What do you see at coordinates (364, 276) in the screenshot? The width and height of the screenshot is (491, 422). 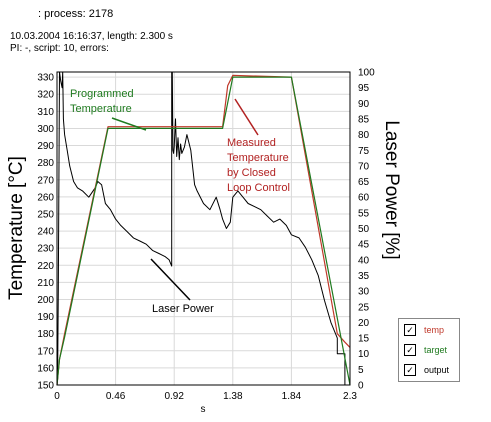 I see `y2-tick-label: 35` at bounding box center [364, 276].